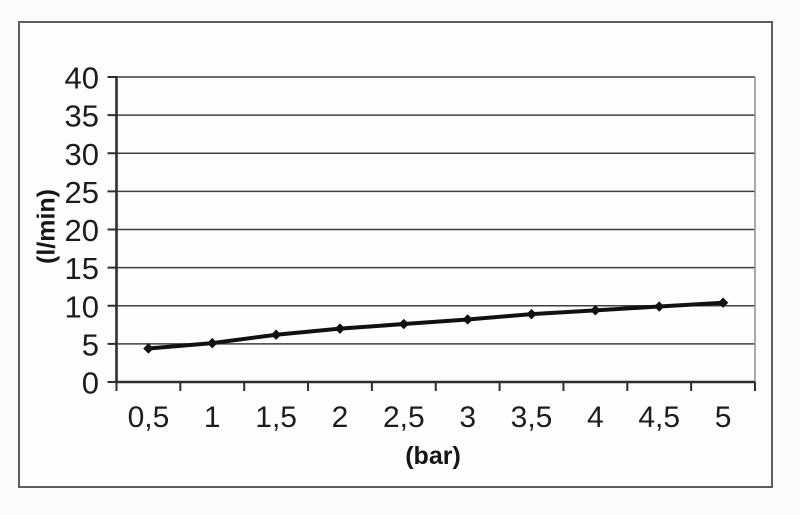 This screenshot has width=800, height=515. What do you see at coordinates (82, 154) in the screenshot?
I see `y-tick-label: 30` at bounding box center [82, 154].